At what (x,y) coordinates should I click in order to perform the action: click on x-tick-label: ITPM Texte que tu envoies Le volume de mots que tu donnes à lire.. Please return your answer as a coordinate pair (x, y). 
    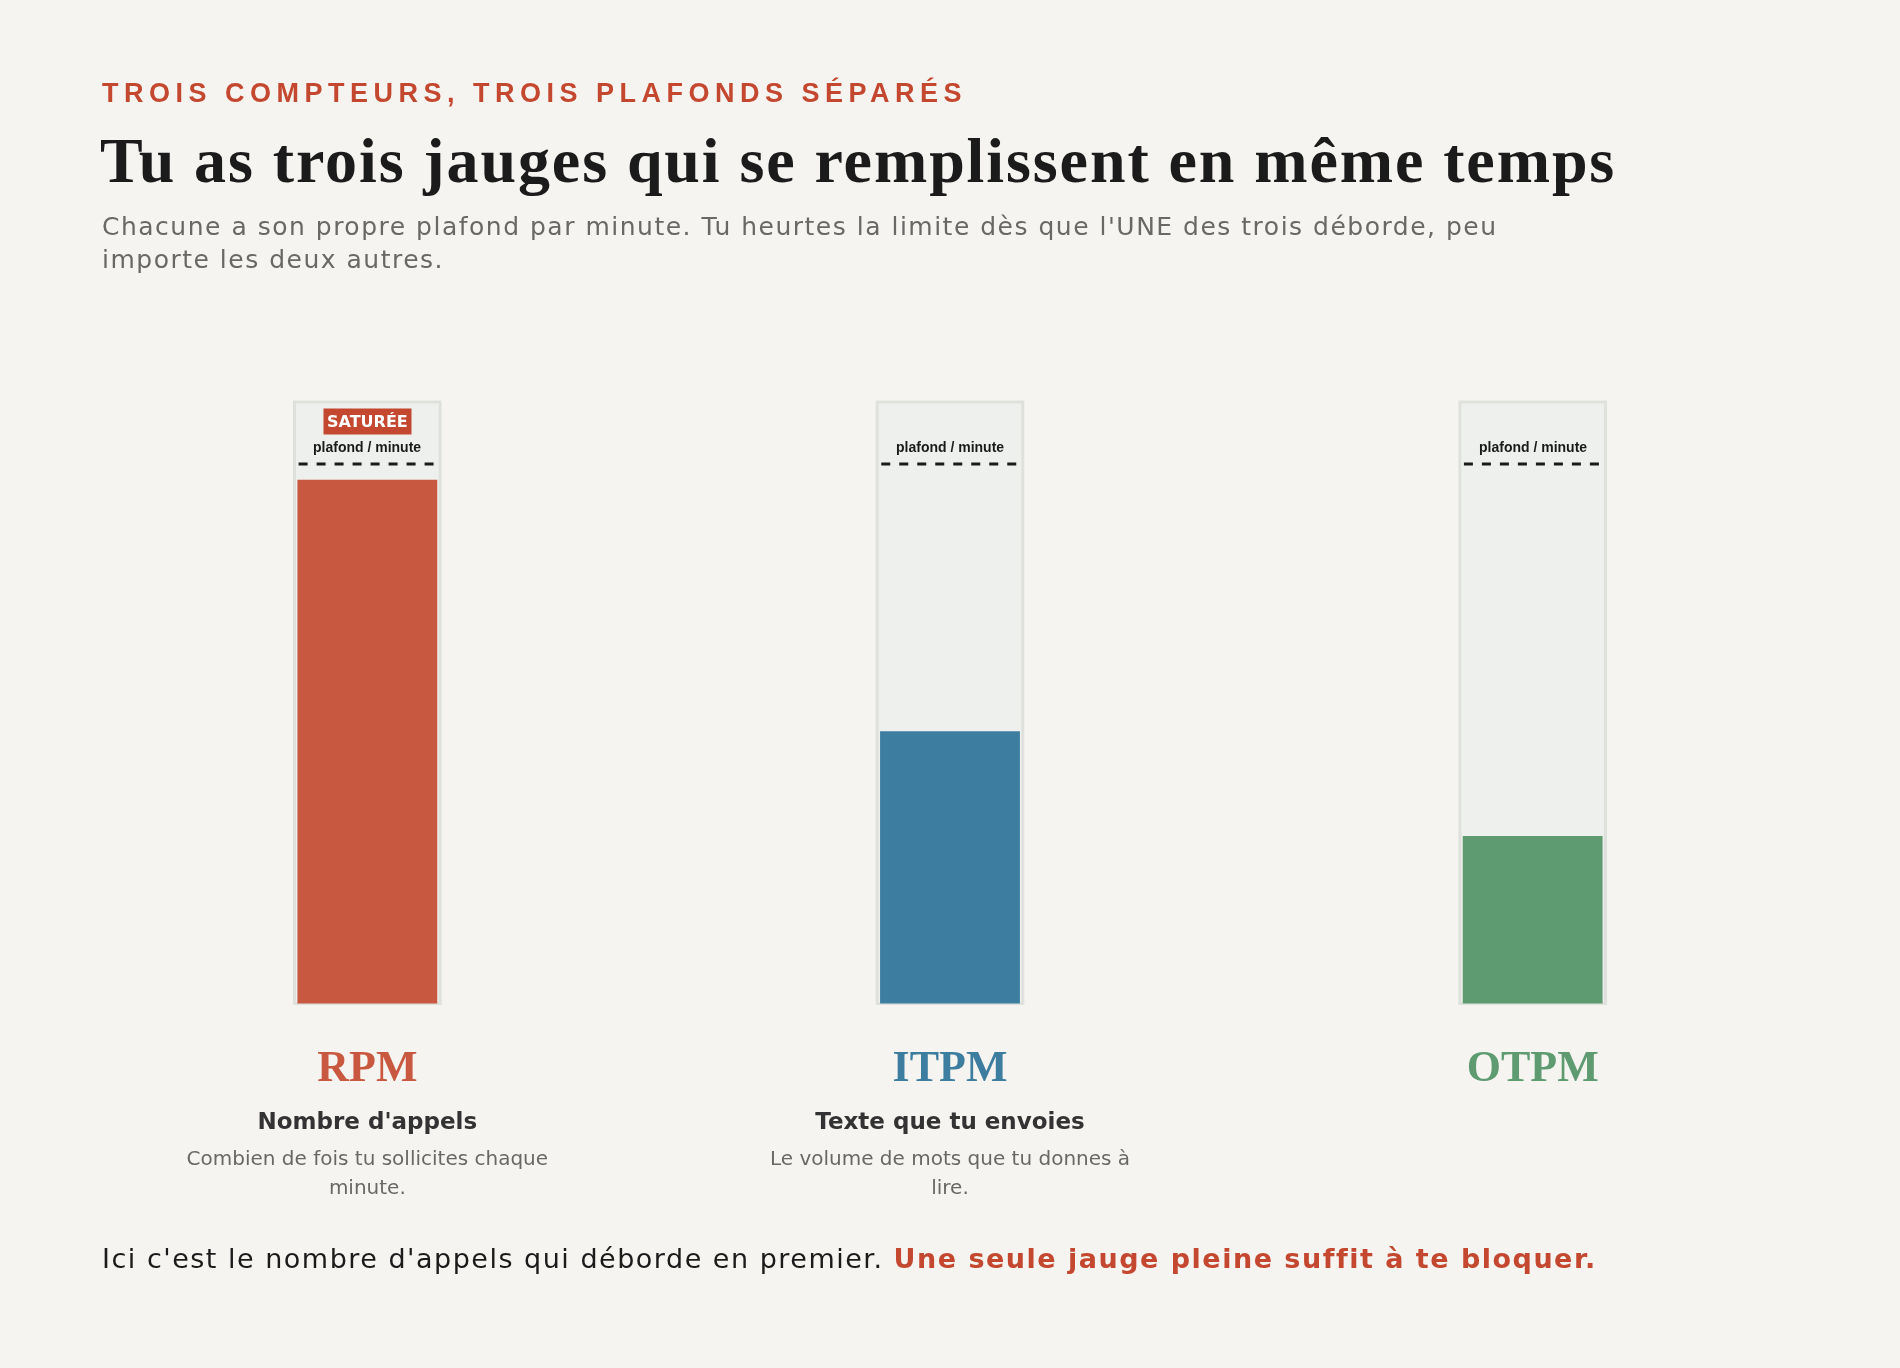
    Looking at the image, I should click on (950, 1120).